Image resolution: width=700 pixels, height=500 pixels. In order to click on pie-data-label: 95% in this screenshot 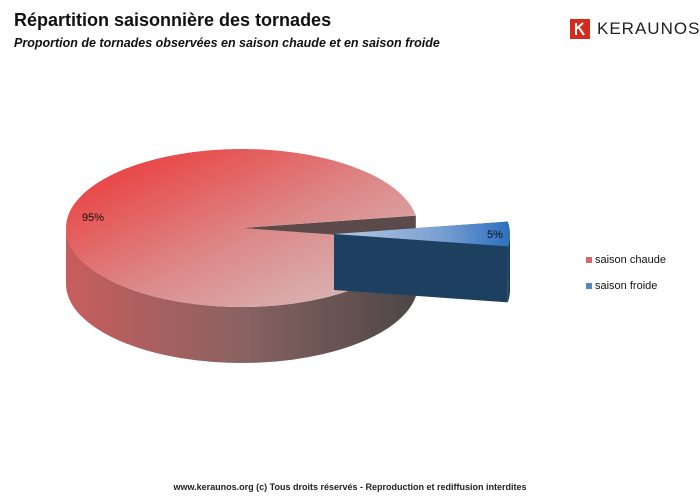, I will do `click(93, 218)`.